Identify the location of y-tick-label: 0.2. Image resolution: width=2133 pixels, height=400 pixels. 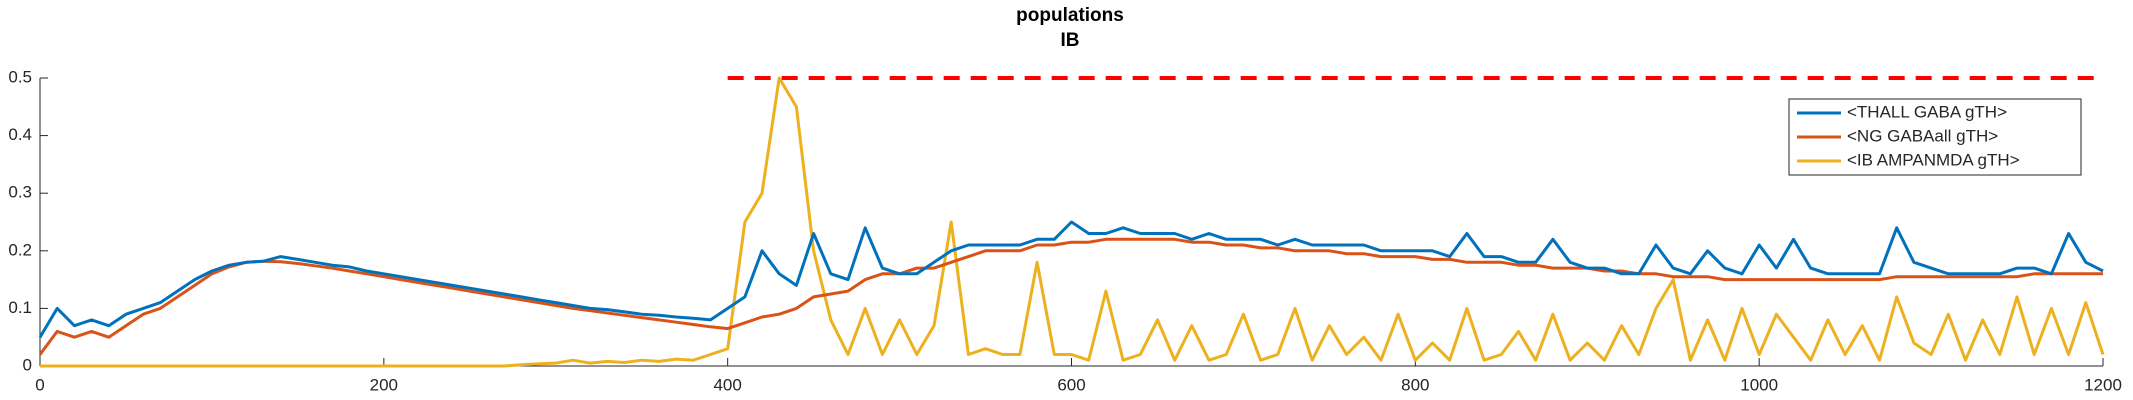
(20, 249).